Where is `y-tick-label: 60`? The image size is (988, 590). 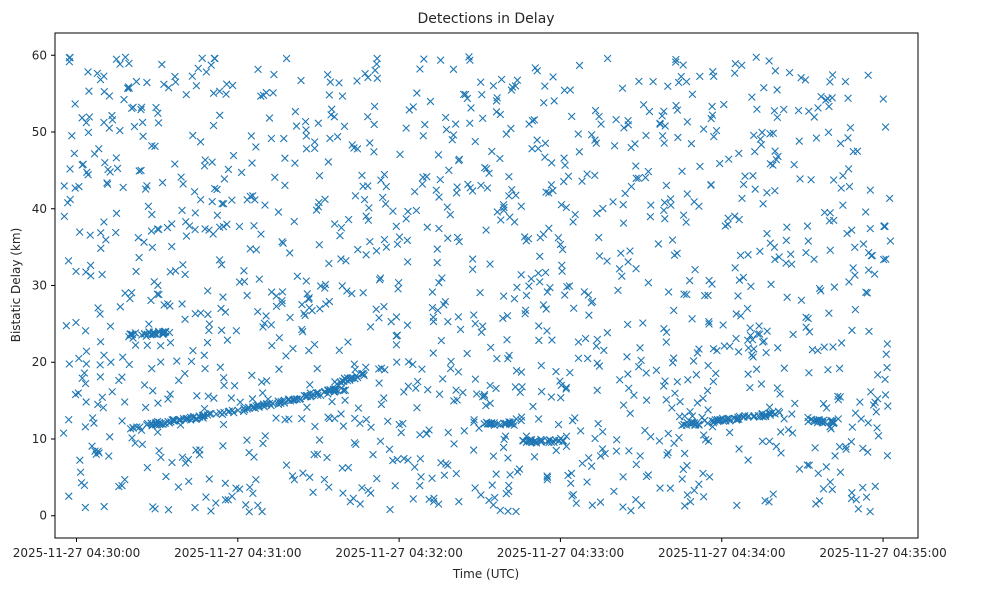 y-tick-label: 60 is located at coordinates (39, 55).